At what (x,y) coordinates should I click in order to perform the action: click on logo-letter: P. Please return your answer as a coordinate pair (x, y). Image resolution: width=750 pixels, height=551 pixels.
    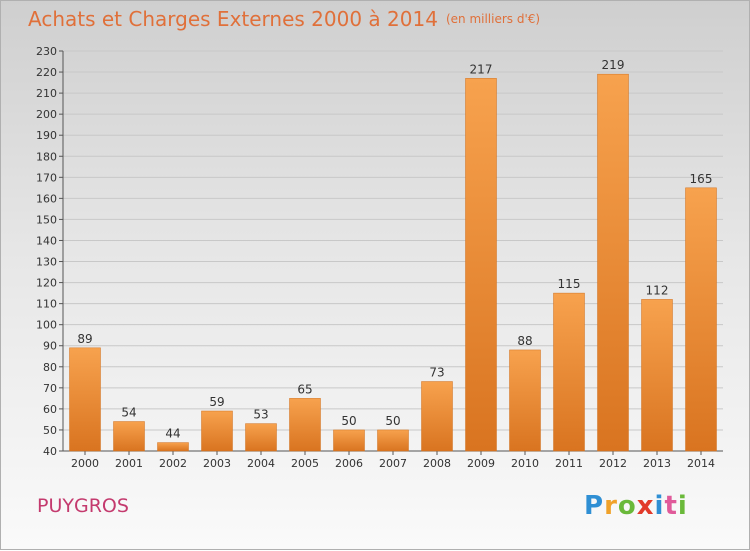
    Looking at the image, I should click on (594, 506).